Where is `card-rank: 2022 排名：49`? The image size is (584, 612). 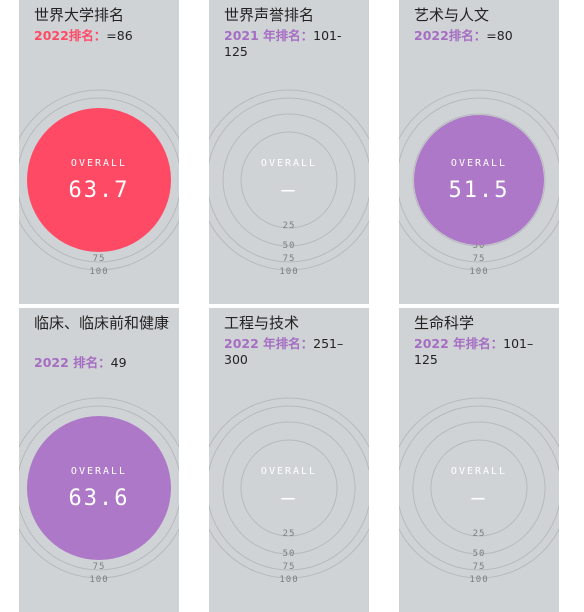
card-rank: 2022 排名：49 is located at coordinates (103, 363).